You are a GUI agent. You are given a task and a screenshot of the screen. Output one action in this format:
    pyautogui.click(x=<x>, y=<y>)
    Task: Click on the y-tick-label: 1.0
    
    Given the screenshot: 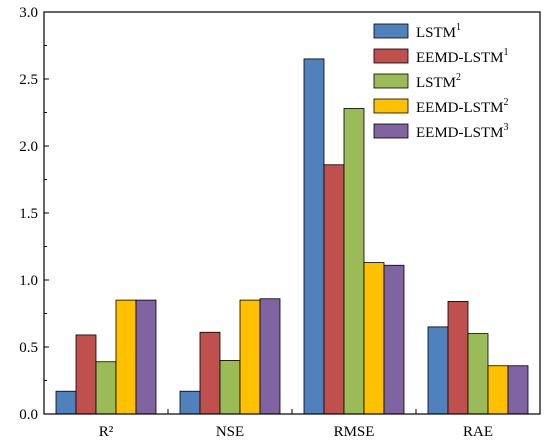 What is the action you would take?
    pyautogui.click(x=28, y=281)
    